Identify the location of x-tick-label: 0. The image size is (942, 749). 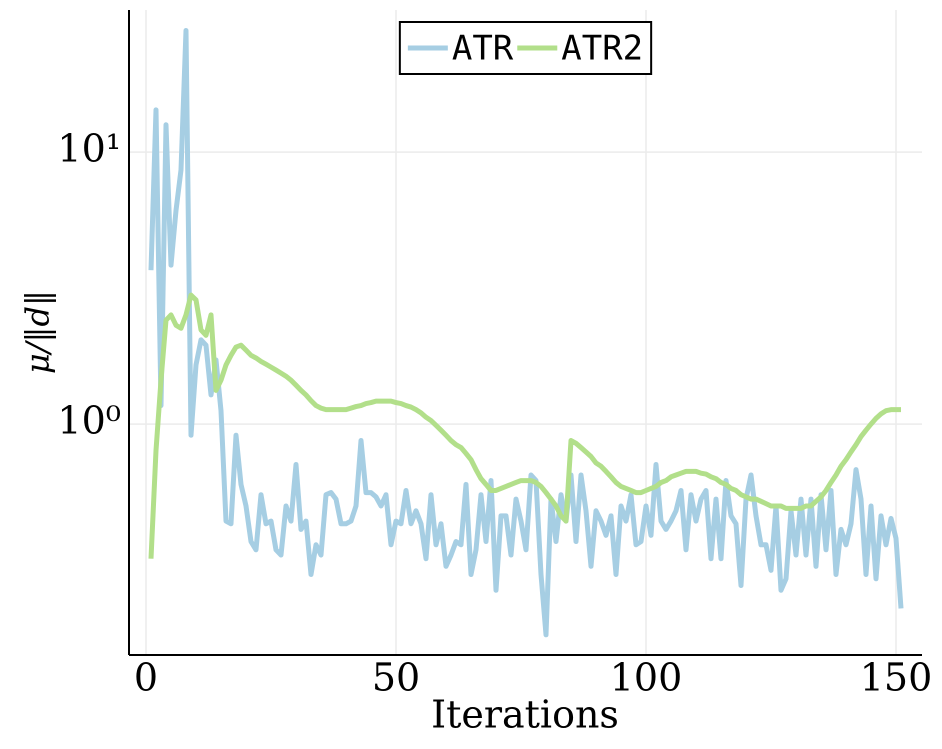
(146, 678).